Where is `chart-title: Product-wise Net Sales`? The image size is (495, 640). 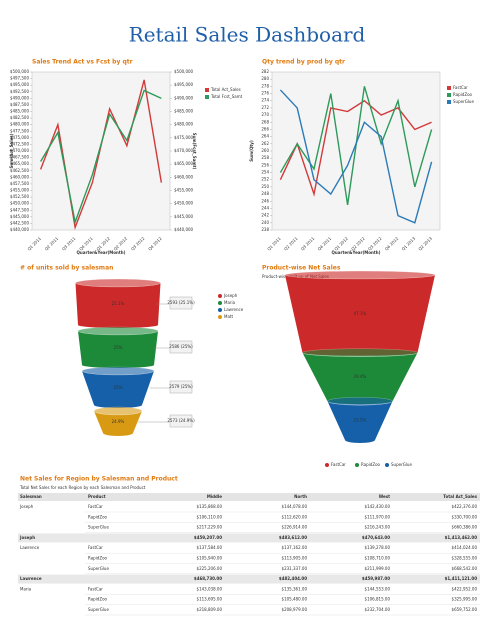
chart-title: Product-wise Net Sales is located at coordinates (301, 268).